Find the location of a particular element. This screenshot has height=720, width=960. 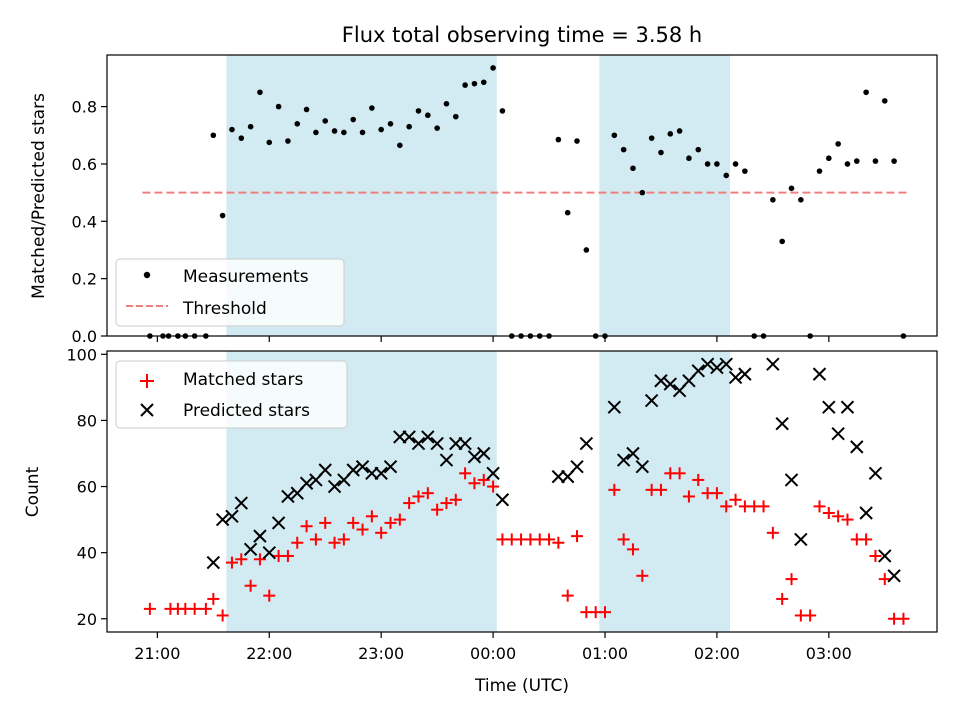

x-tick-label-5: 01:00 is located at coordinates (605, 653).